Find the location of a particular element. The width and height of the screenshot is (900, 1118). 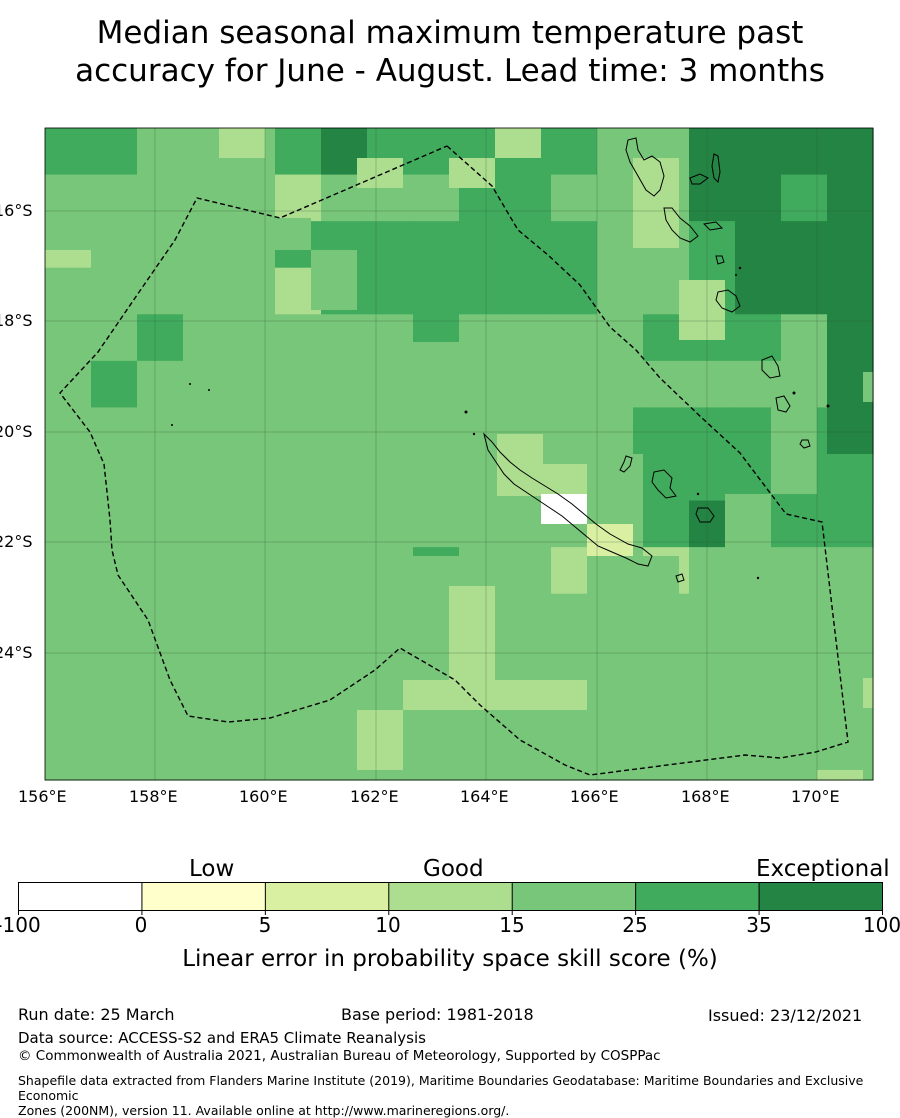

lon-tick-156e: 156°E is located at coordinates (42, 796).